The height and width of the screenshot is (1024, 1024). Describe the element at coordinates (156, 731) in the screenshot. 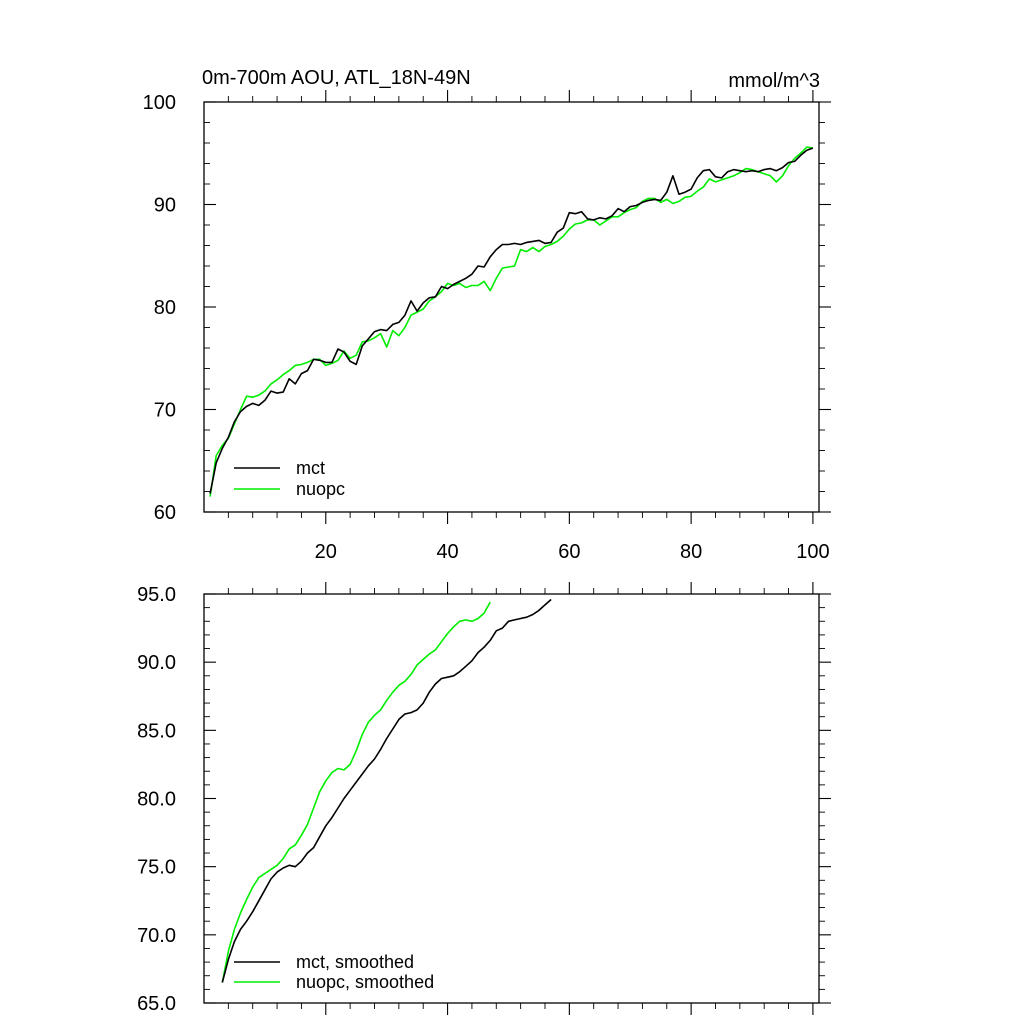

I see `bottom-y-tick-label: 85.0` at that location.